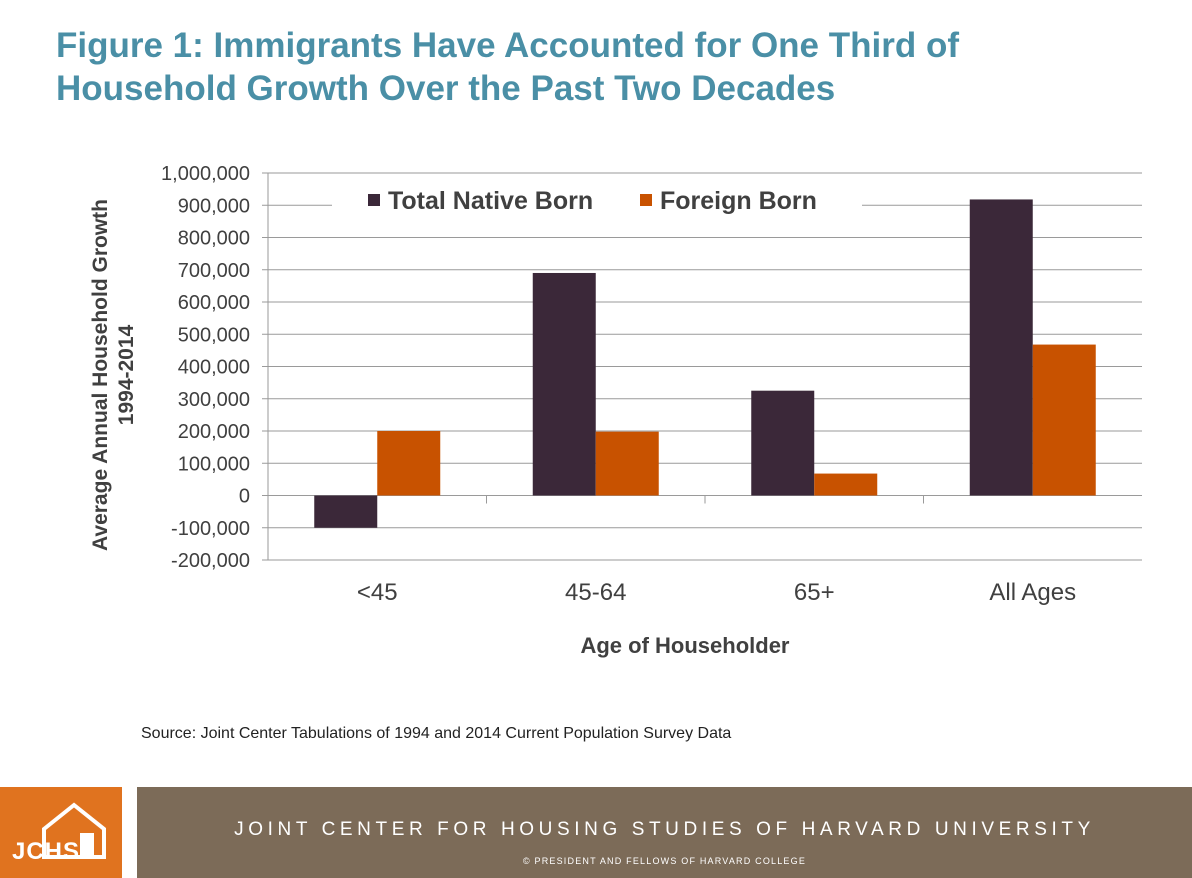  What do you see at coordinates (597, 201) in the screenshot?
I see `legend-background` at bounding box center [597, 201].